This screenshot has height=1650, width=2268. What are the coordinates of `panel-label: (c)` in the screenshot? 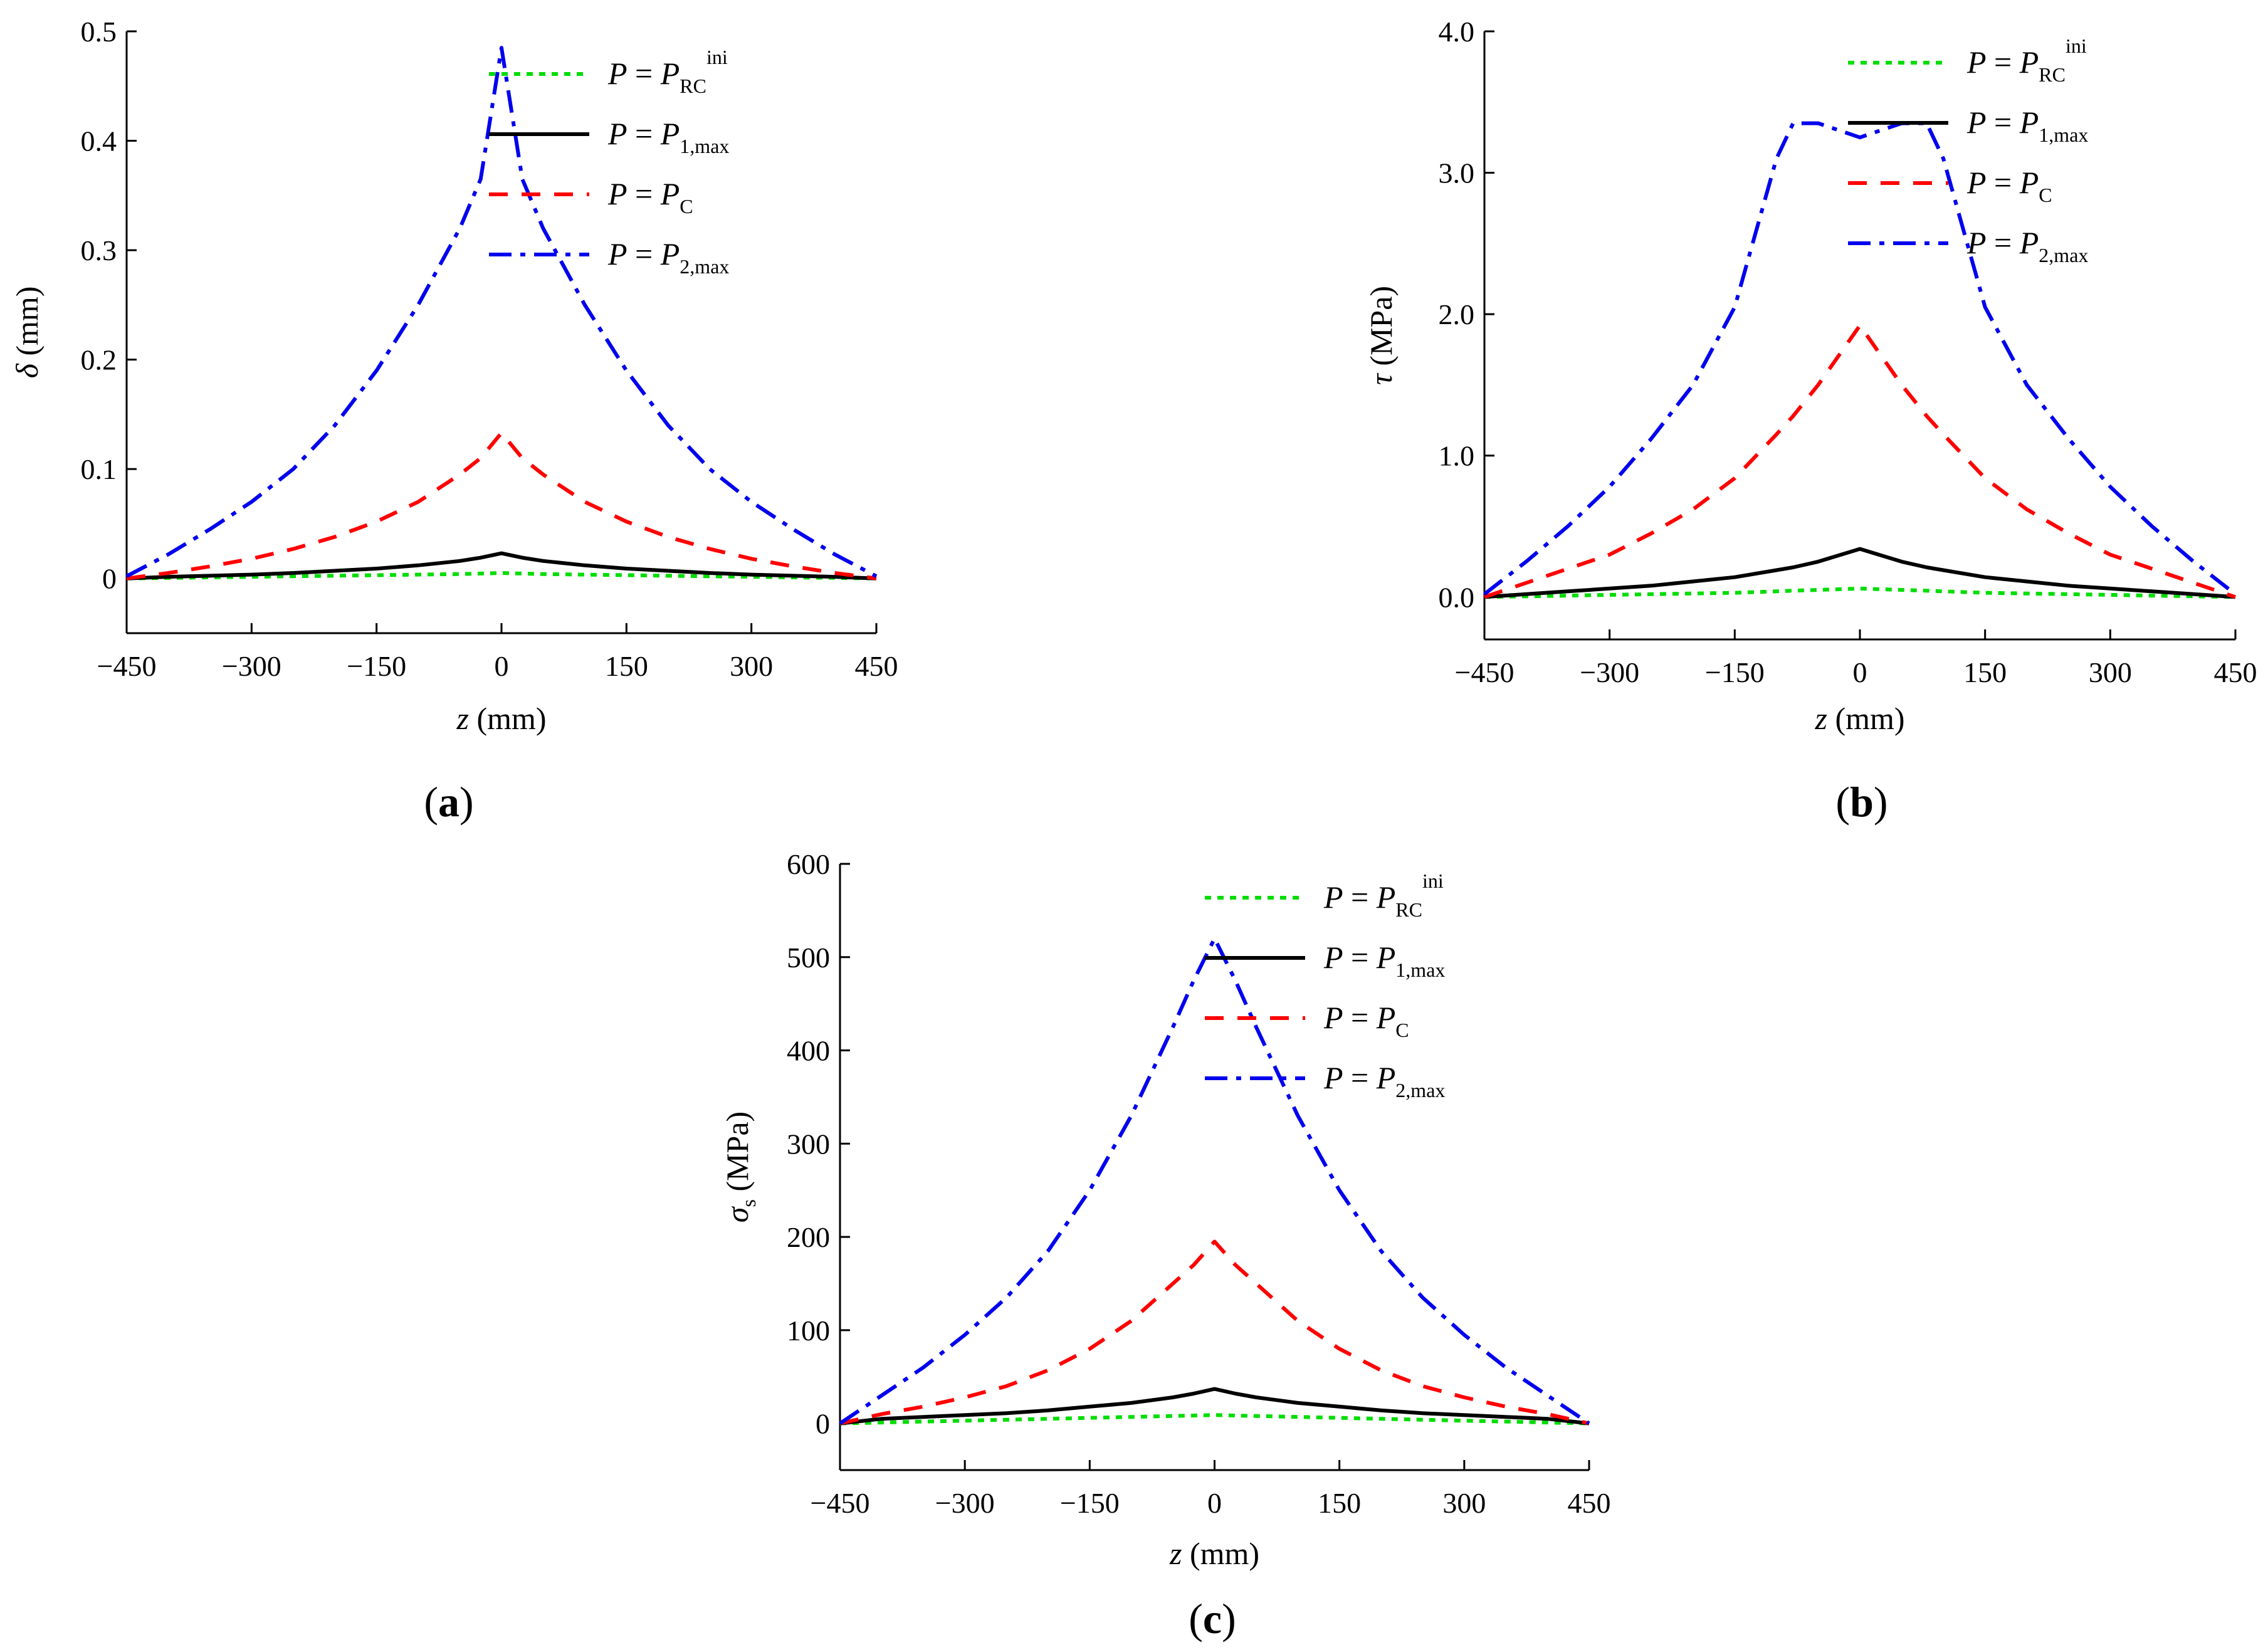 It's located at (1213, 1619).